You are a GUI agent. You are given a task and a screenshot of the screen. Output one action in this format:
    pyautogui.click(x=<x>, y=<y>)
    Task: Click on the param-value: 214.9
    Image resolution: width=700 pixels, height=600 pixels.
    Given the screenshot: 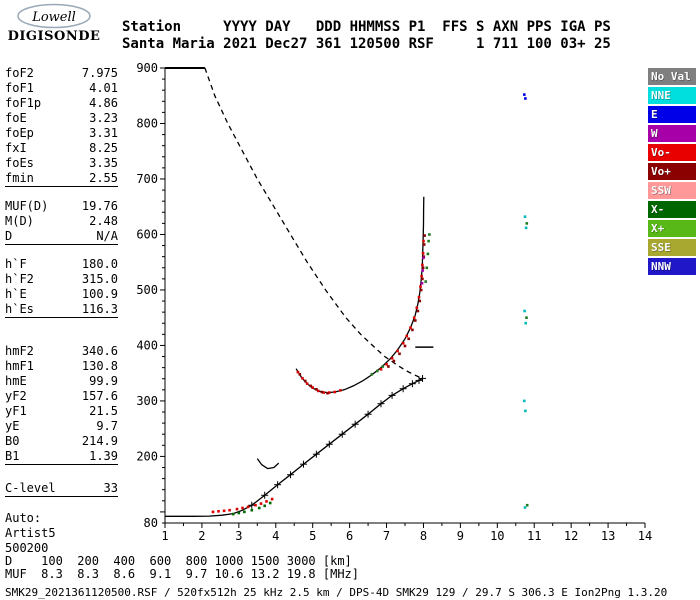 What is the action you would take?
    pyautogui.click(x=99, y=441)
    